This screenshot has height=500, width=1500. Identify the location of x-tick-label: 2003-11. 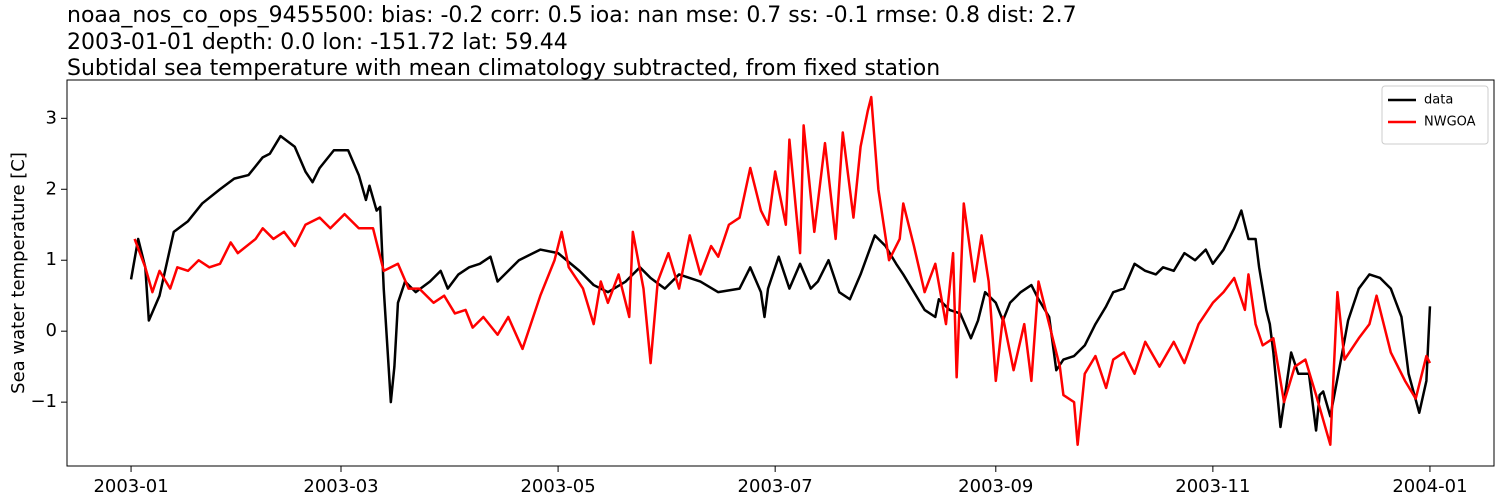
(1212, 486).